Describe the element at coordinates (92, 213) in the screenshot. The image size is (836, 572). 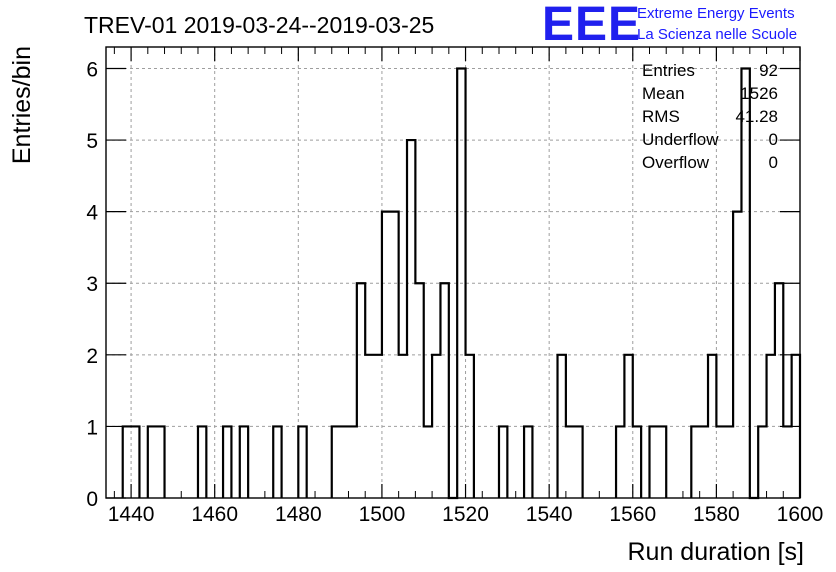
I see `y-tick-label: 4` at that location.